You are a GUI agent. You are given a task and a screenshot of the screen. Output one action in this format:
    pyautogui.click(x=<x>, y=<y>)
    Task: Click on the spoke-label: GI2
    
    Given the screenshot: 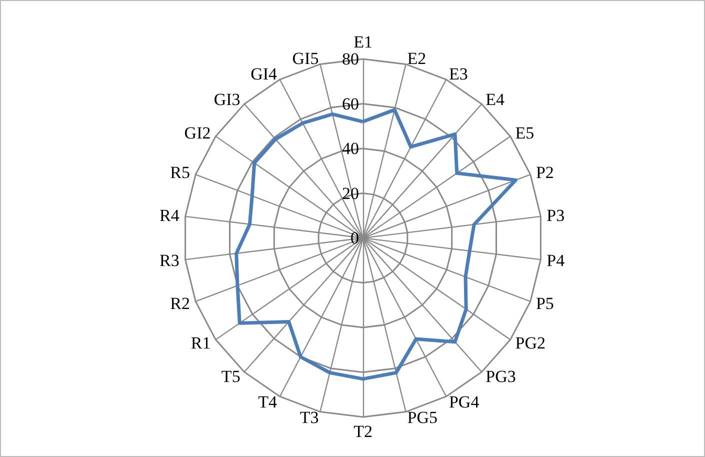 What is the action you would take?
    pyautogui.click(x=197, y=132)
    